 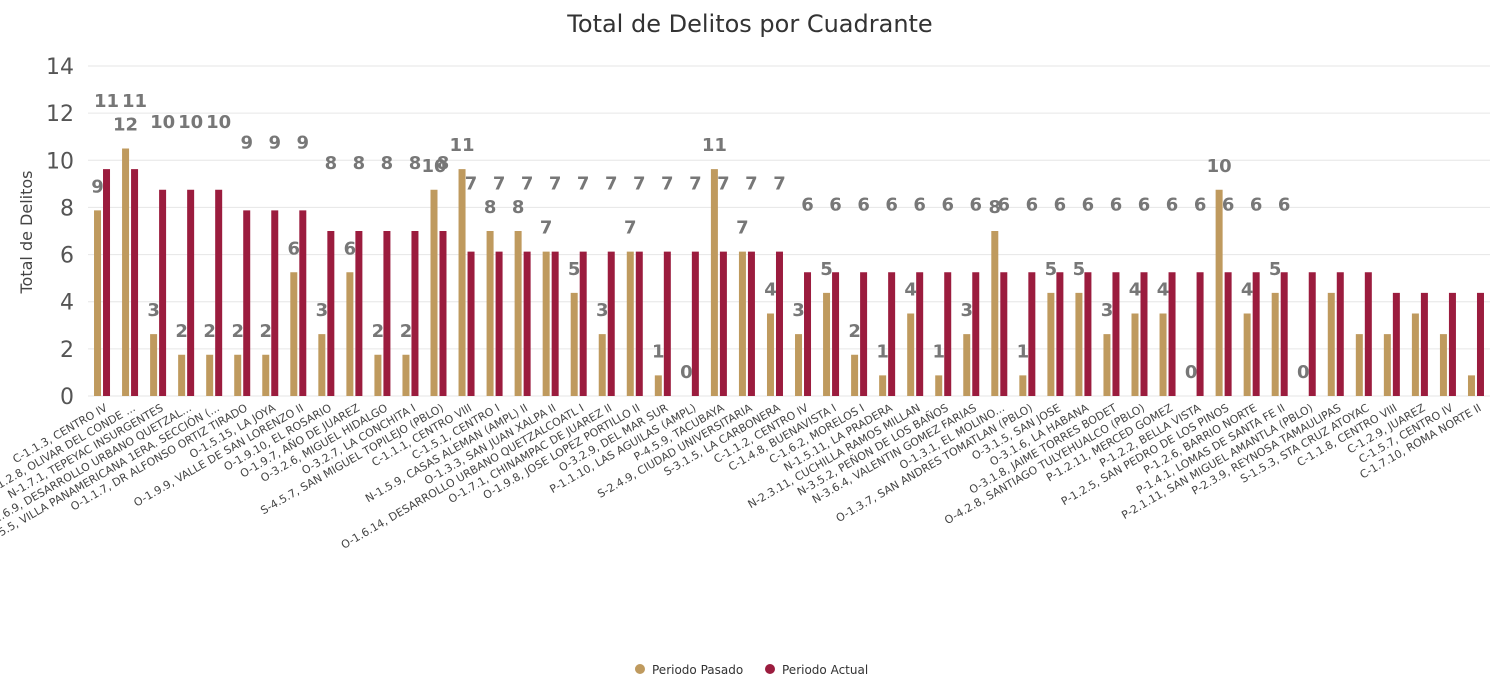 What do you see at coordinates (350, 248) in the screenshot?
I see `data-label: 6` at bounding box center [350, 248].